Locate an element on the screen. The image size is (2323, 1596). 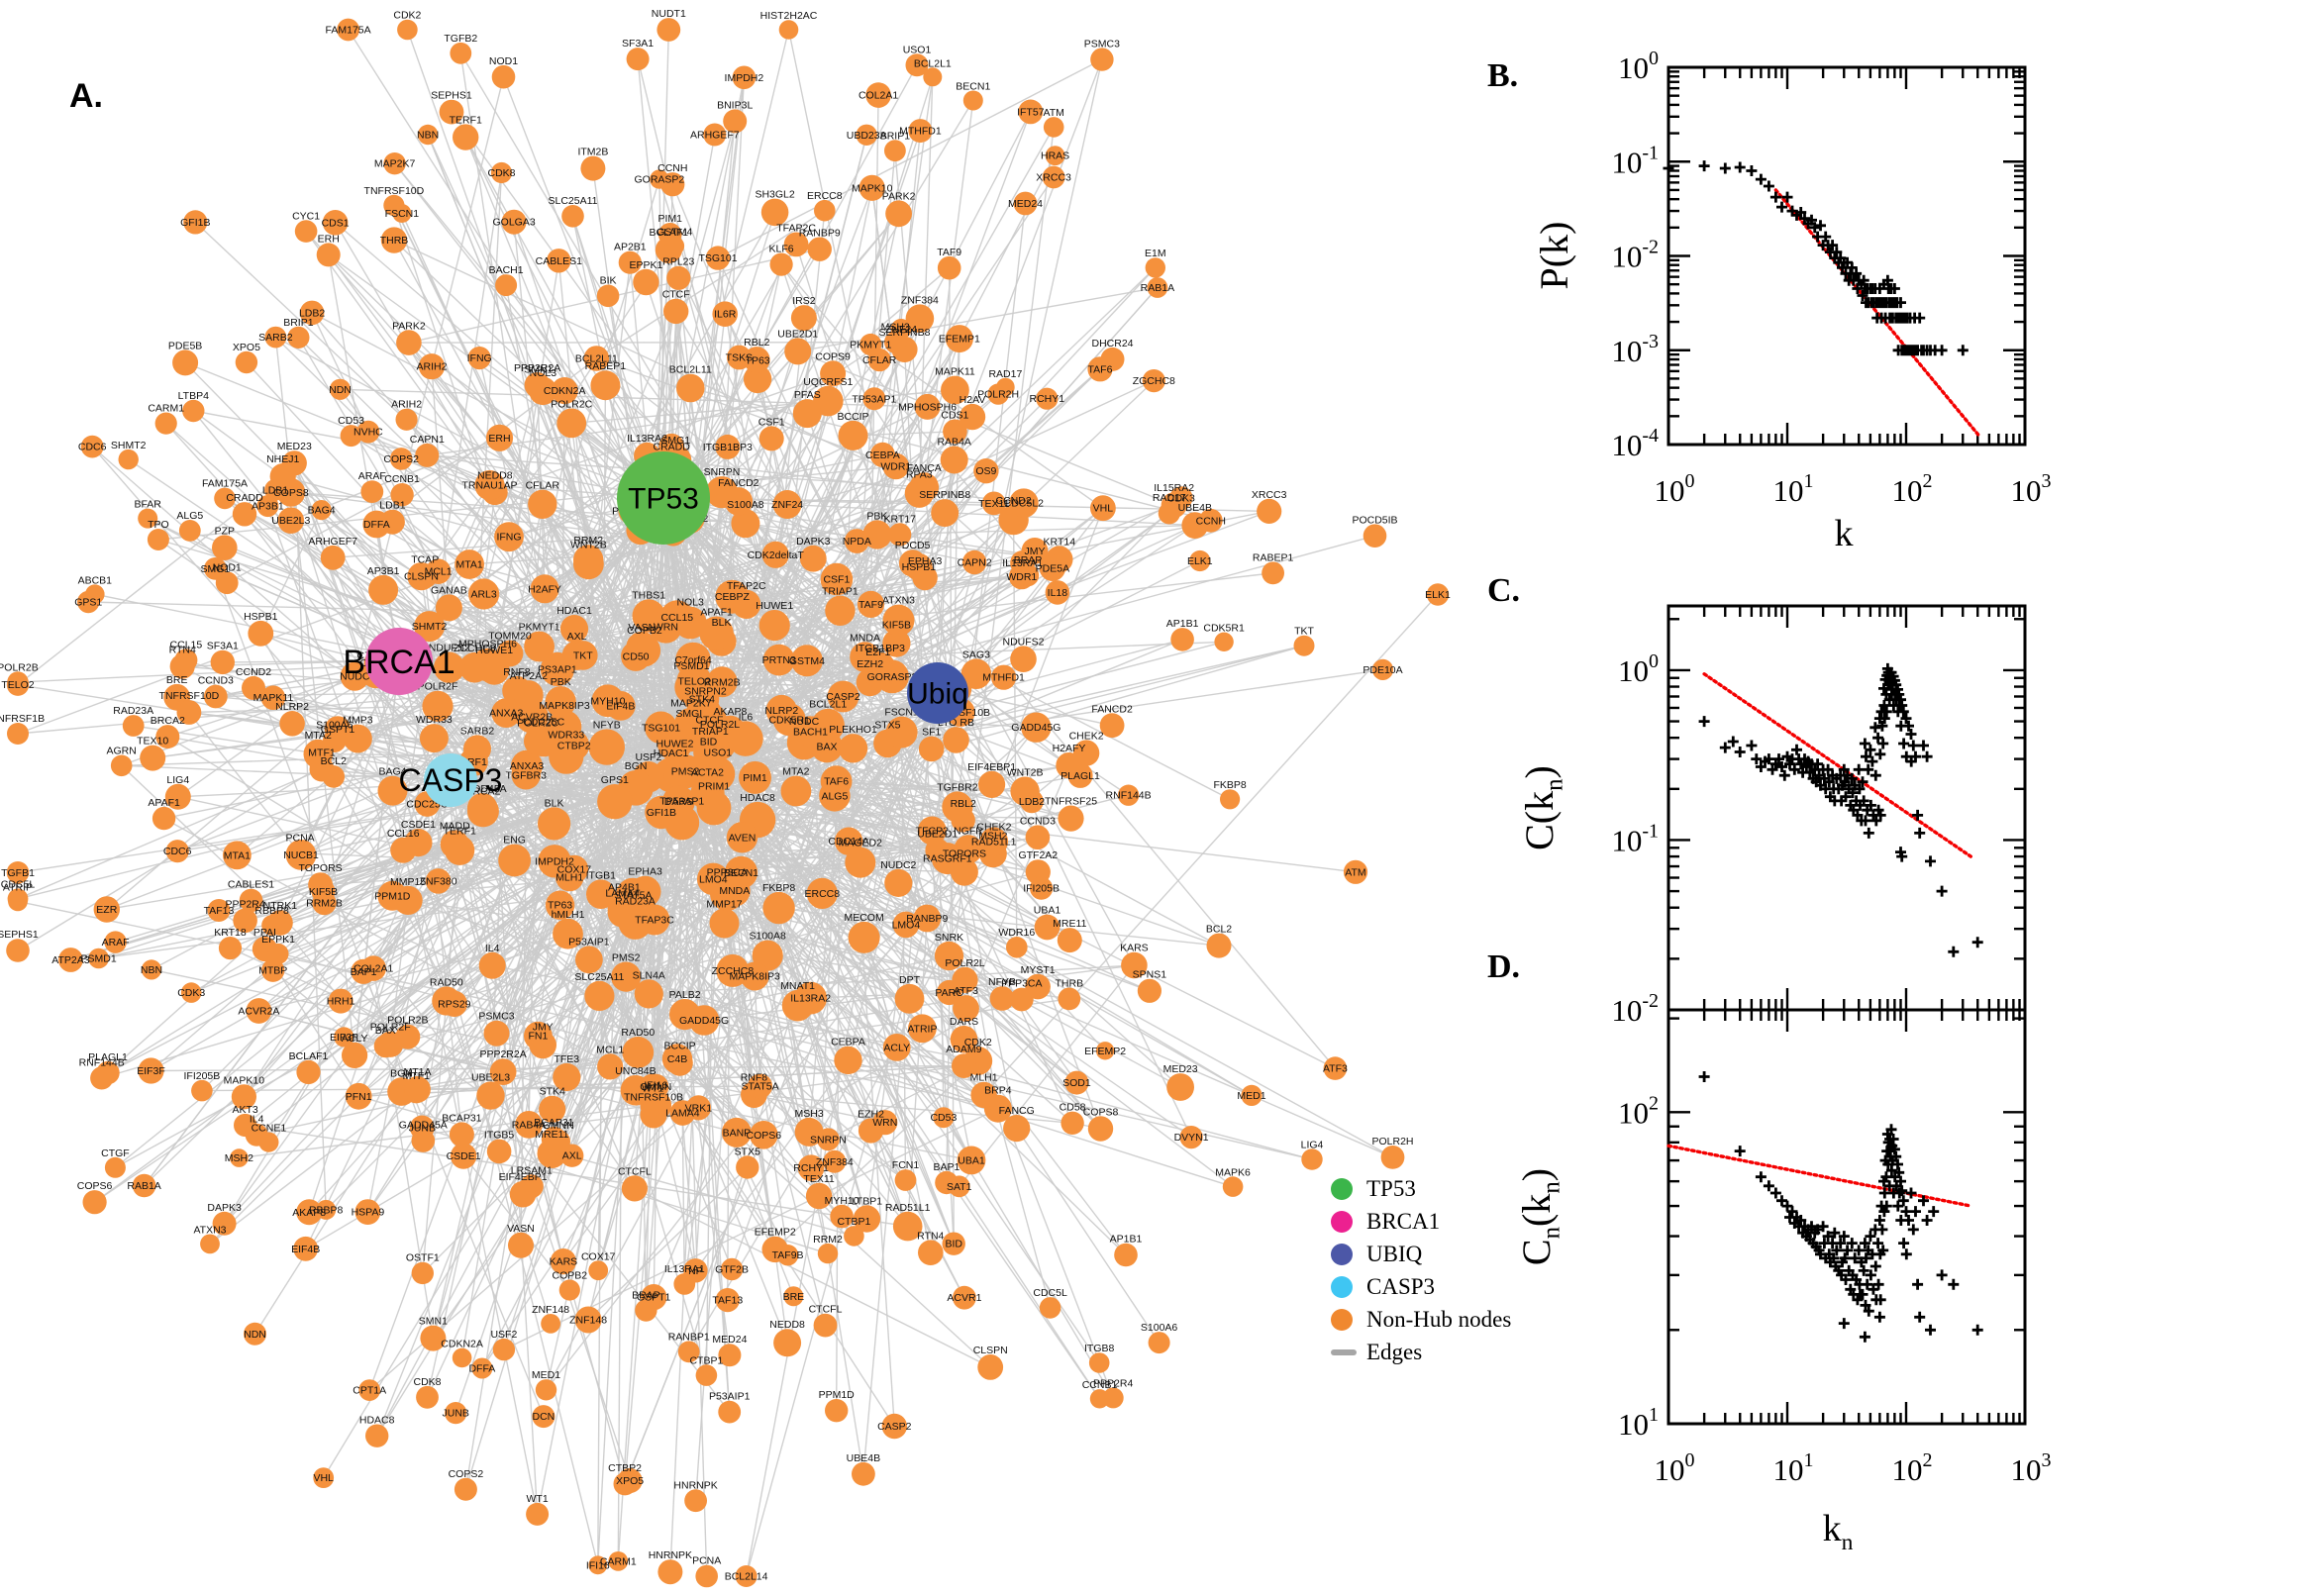
legend-label: Edges is located at coordinates (1394, 1351).